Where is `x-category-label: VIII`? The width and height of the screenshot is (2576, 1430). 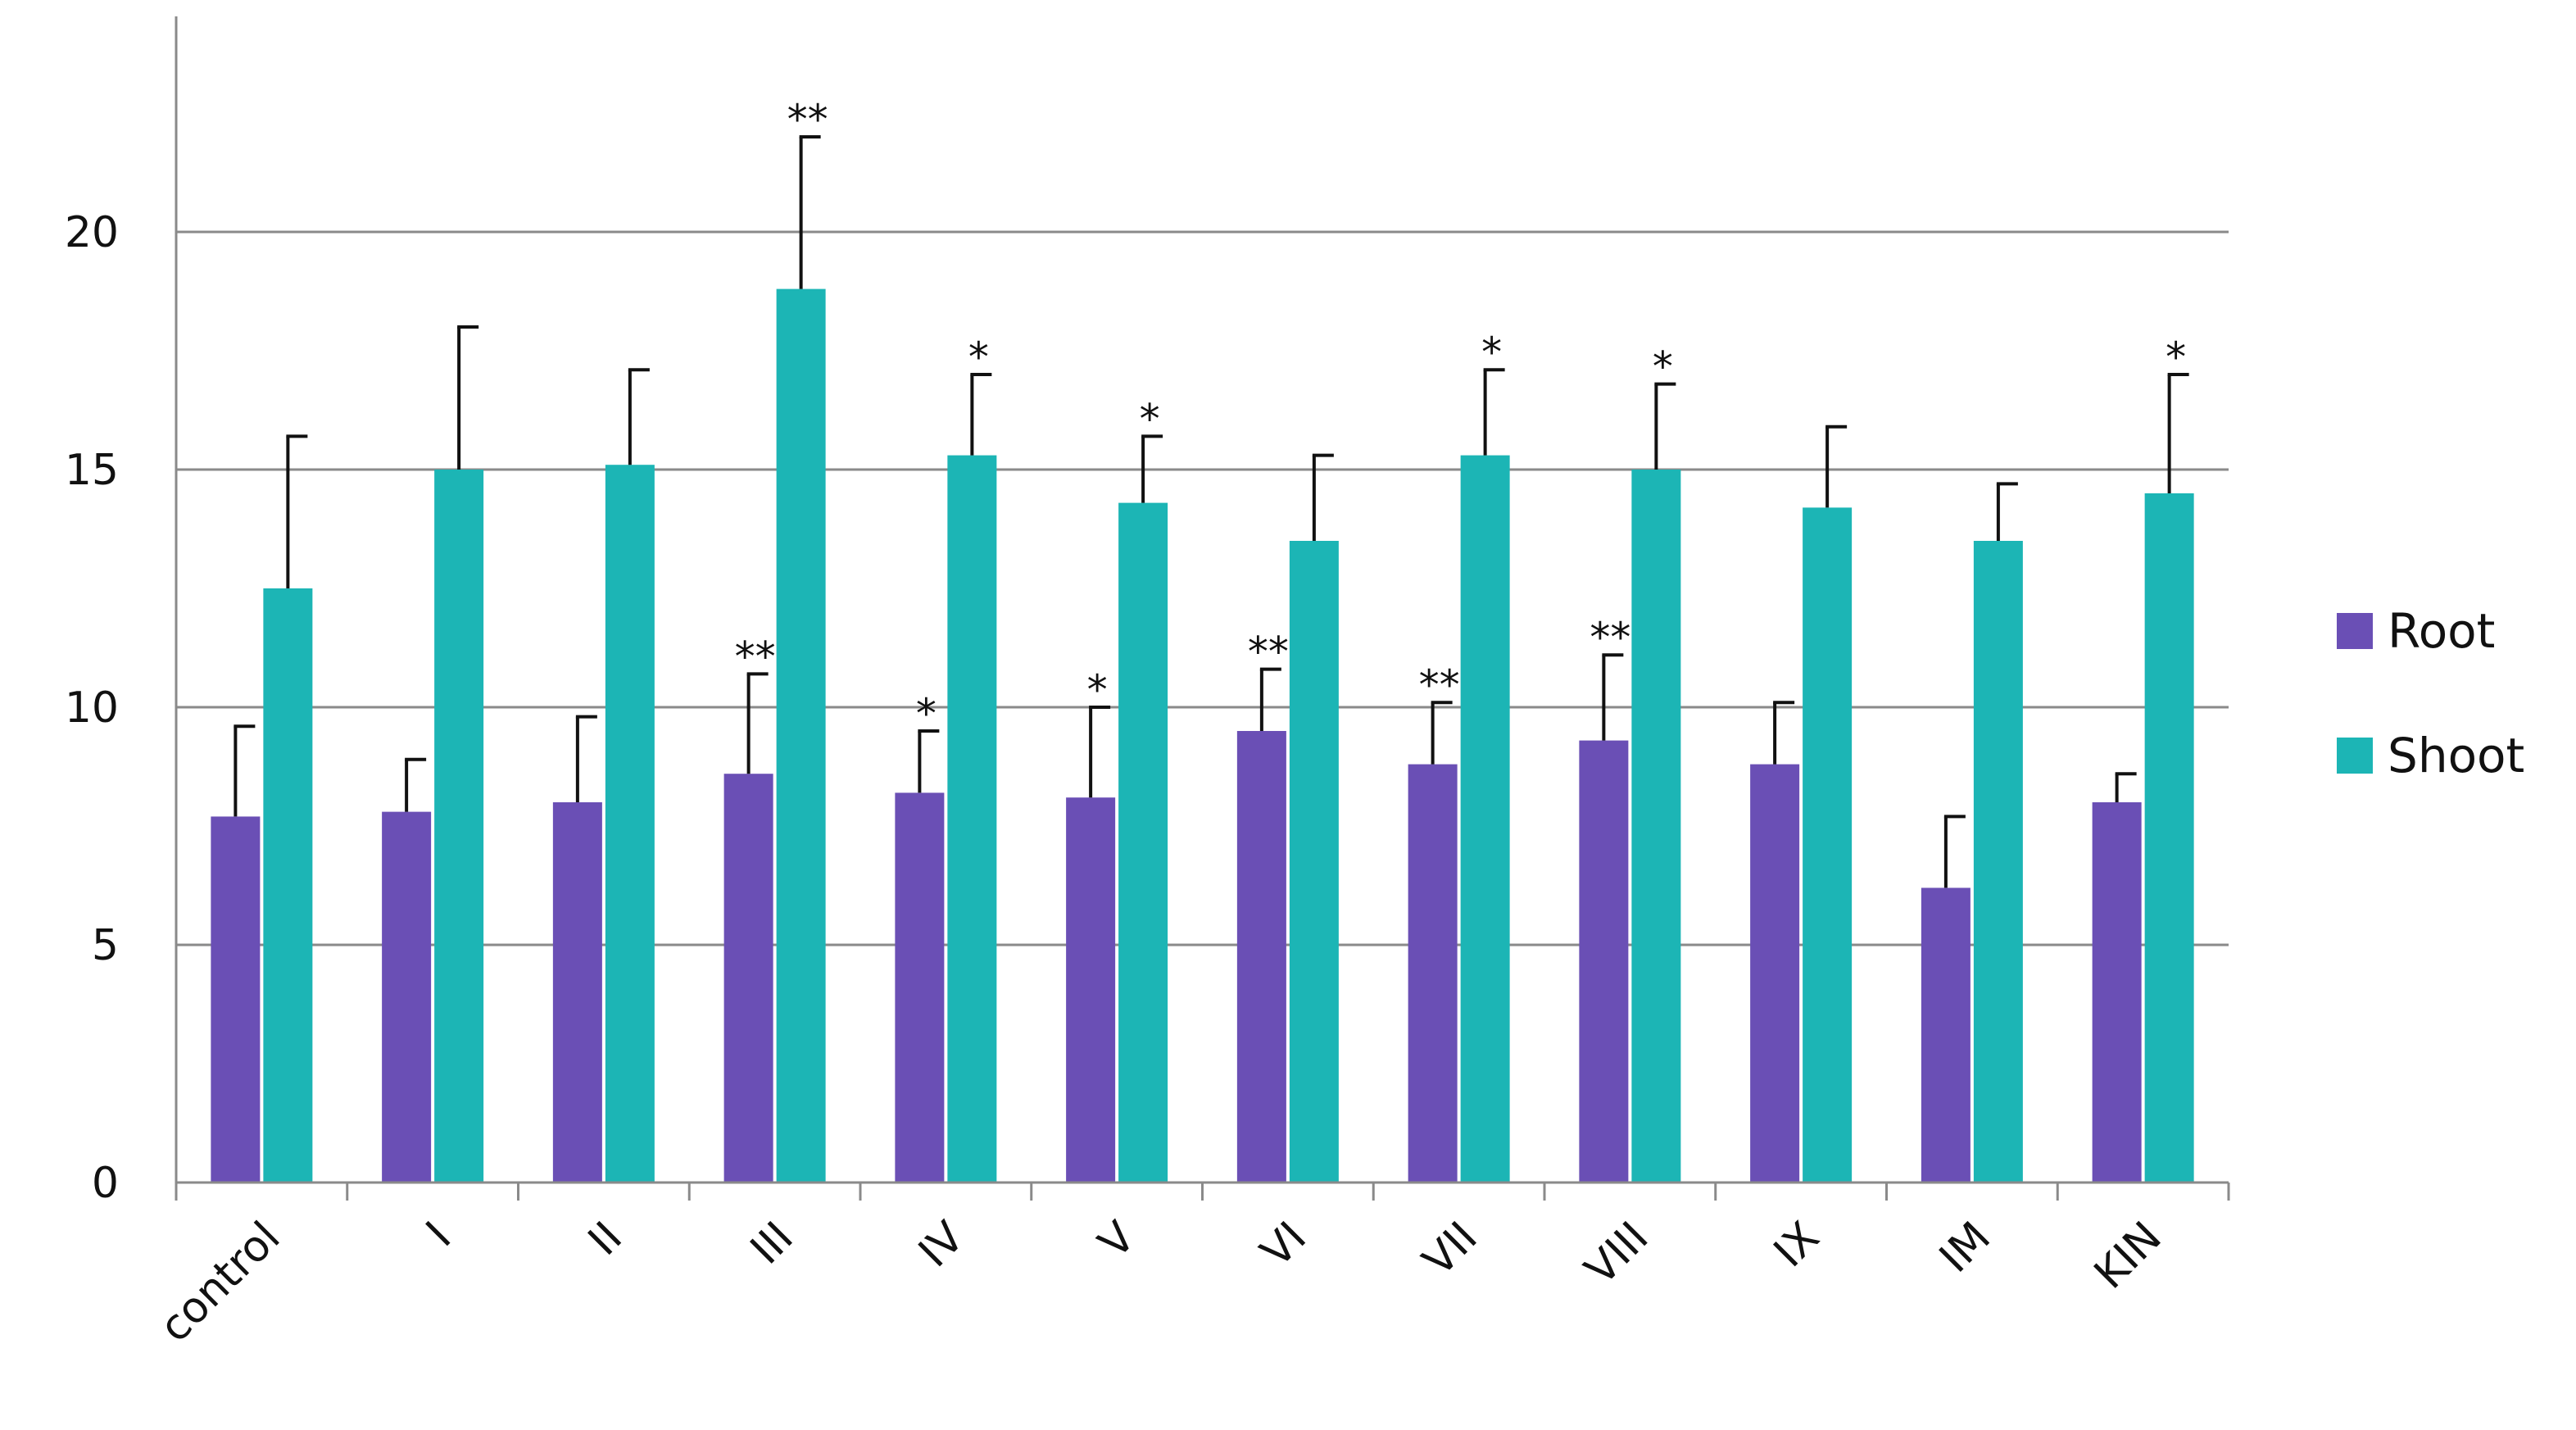 x-category-label: VIII is located at coordinates (1617, 1254).